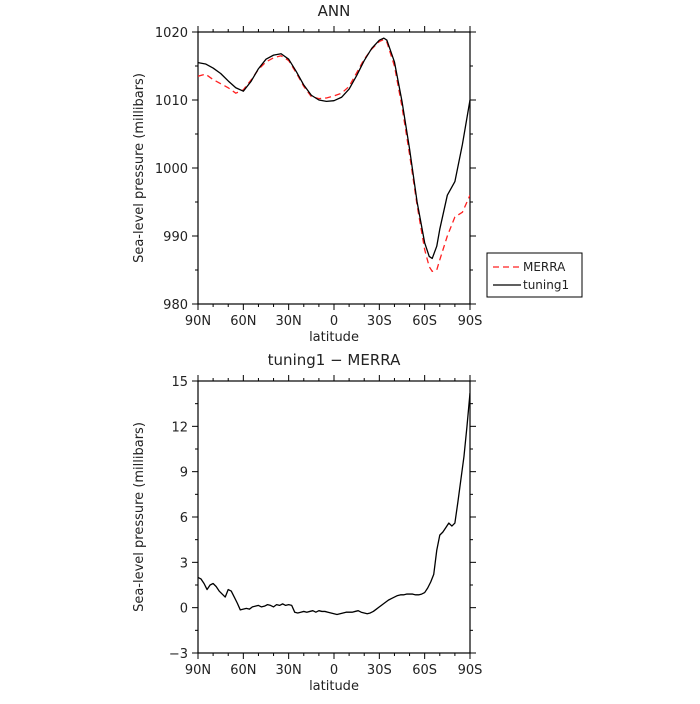 The height and width of the screenshot is (704, 700). I want to click on series-line-merra, so click(334, 155).